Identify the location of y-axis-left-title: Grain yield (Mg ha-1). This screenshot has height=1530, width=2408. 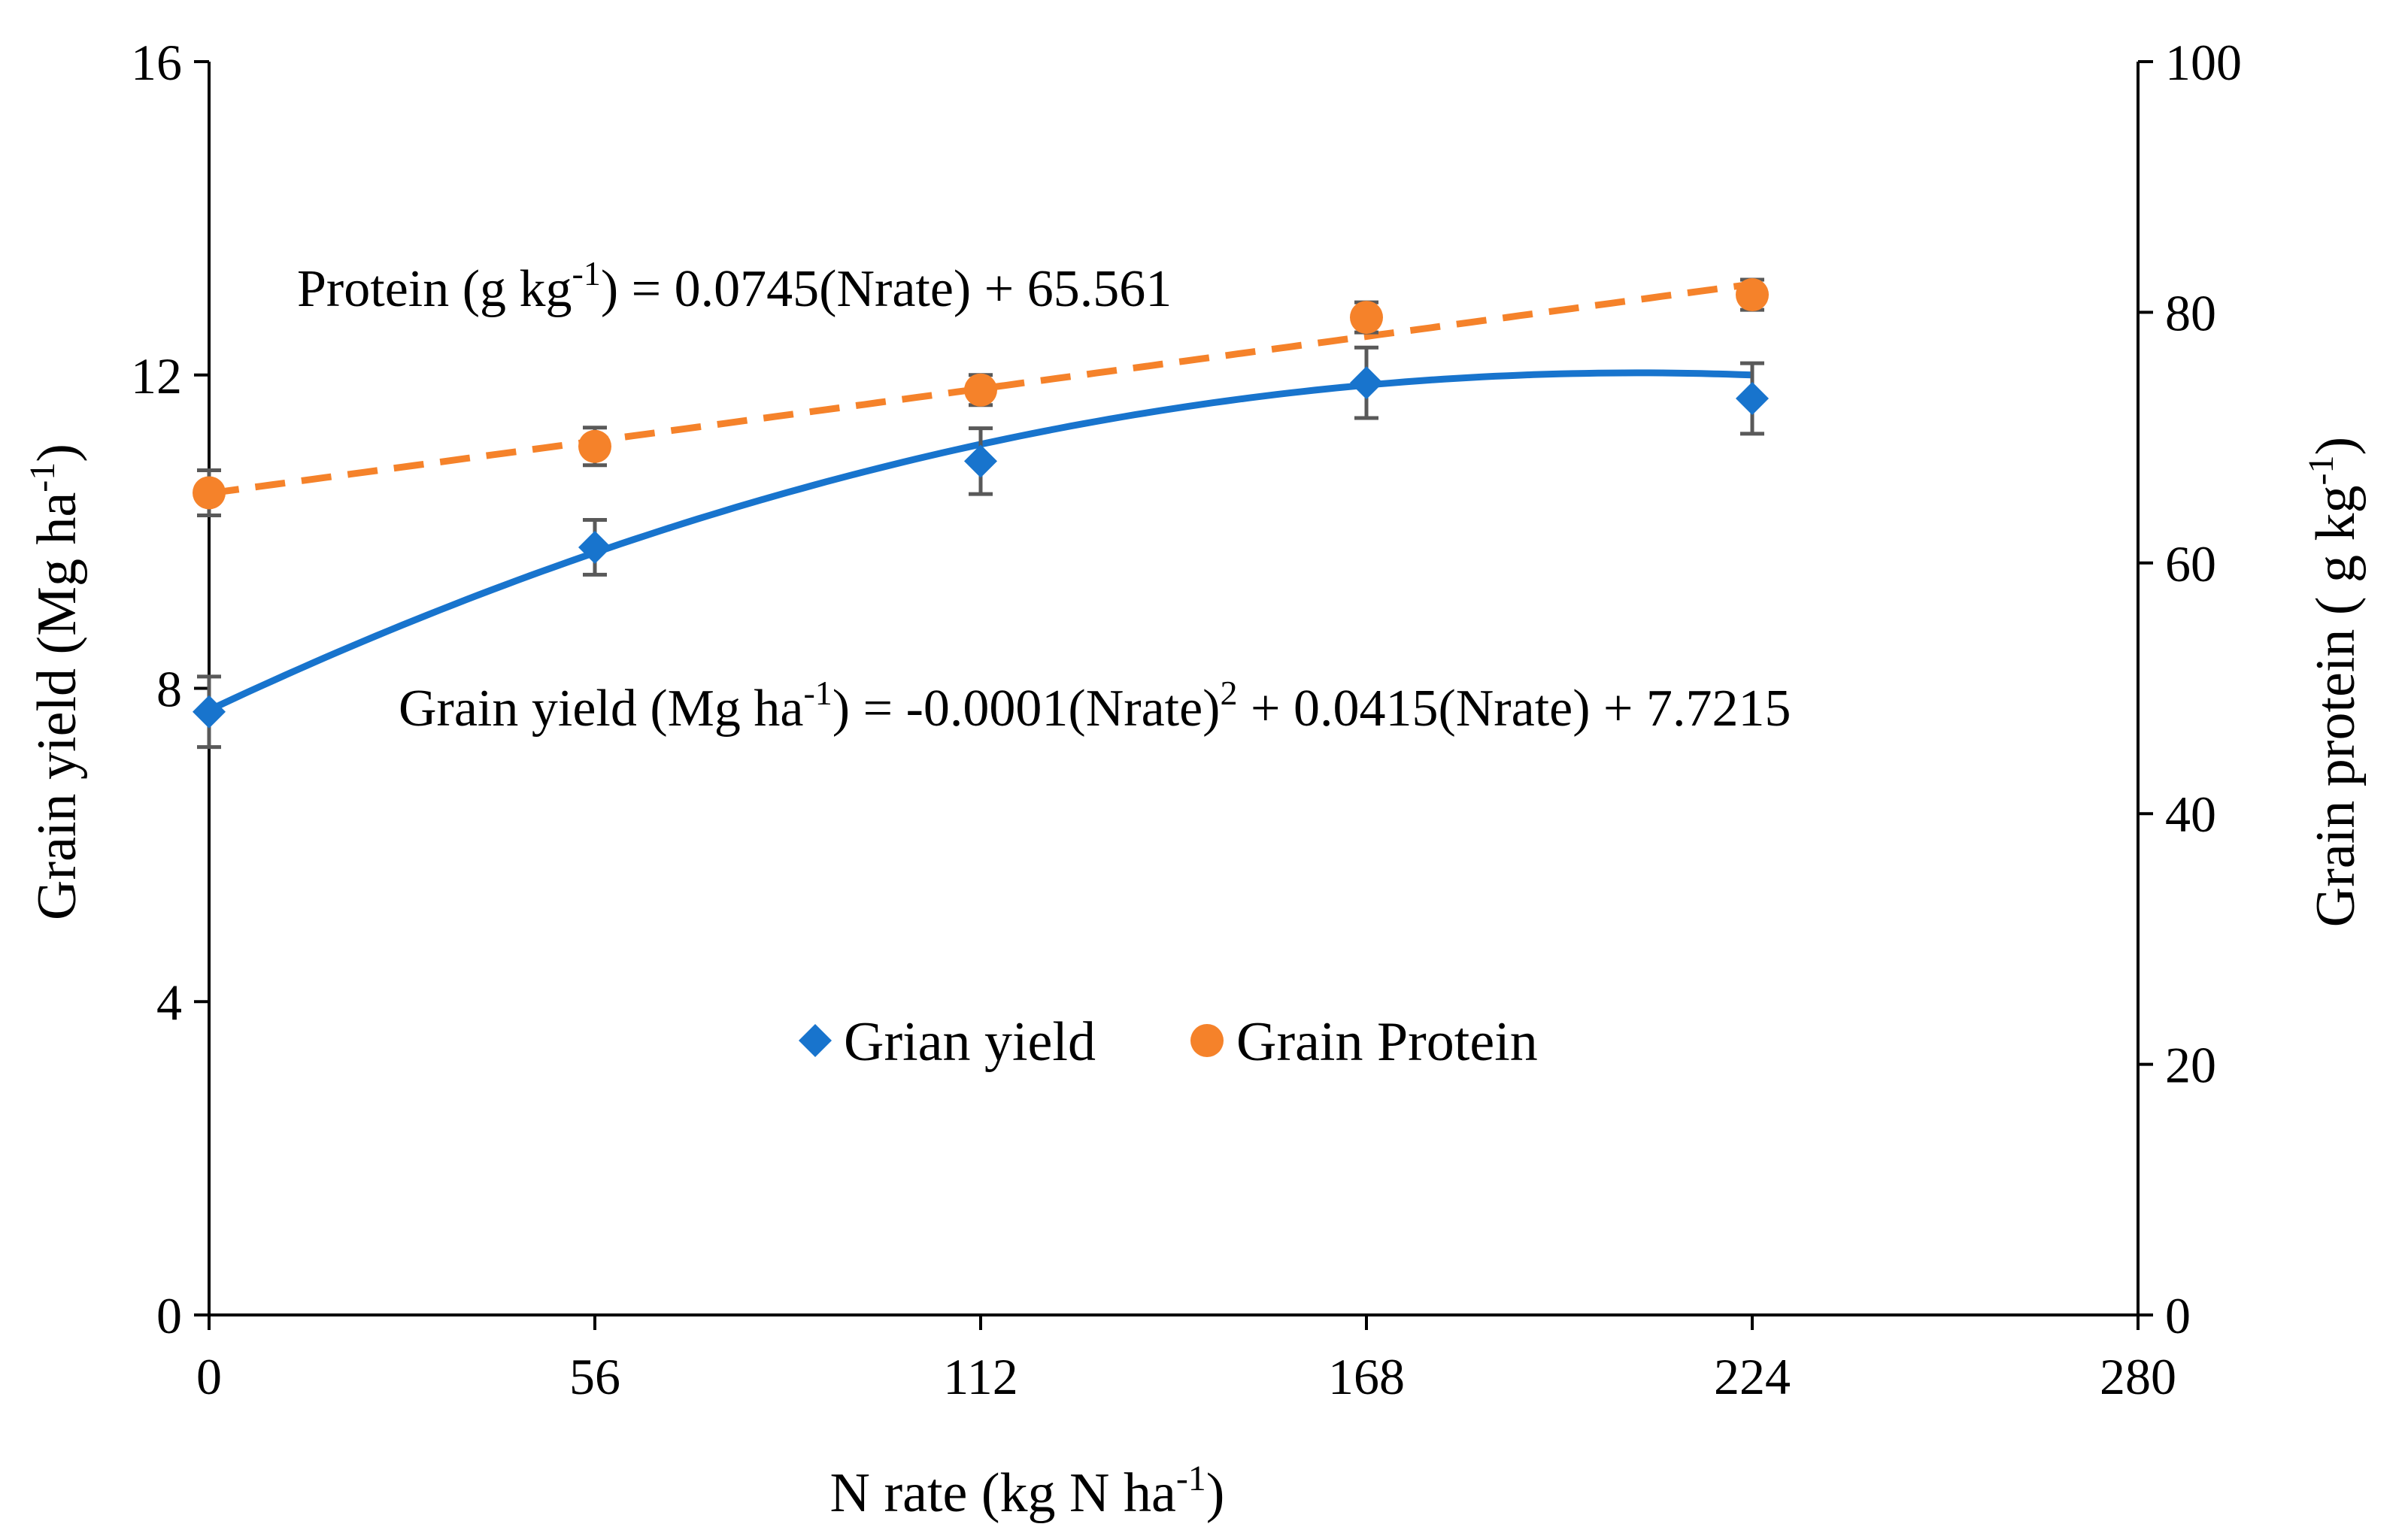
(55, 682).